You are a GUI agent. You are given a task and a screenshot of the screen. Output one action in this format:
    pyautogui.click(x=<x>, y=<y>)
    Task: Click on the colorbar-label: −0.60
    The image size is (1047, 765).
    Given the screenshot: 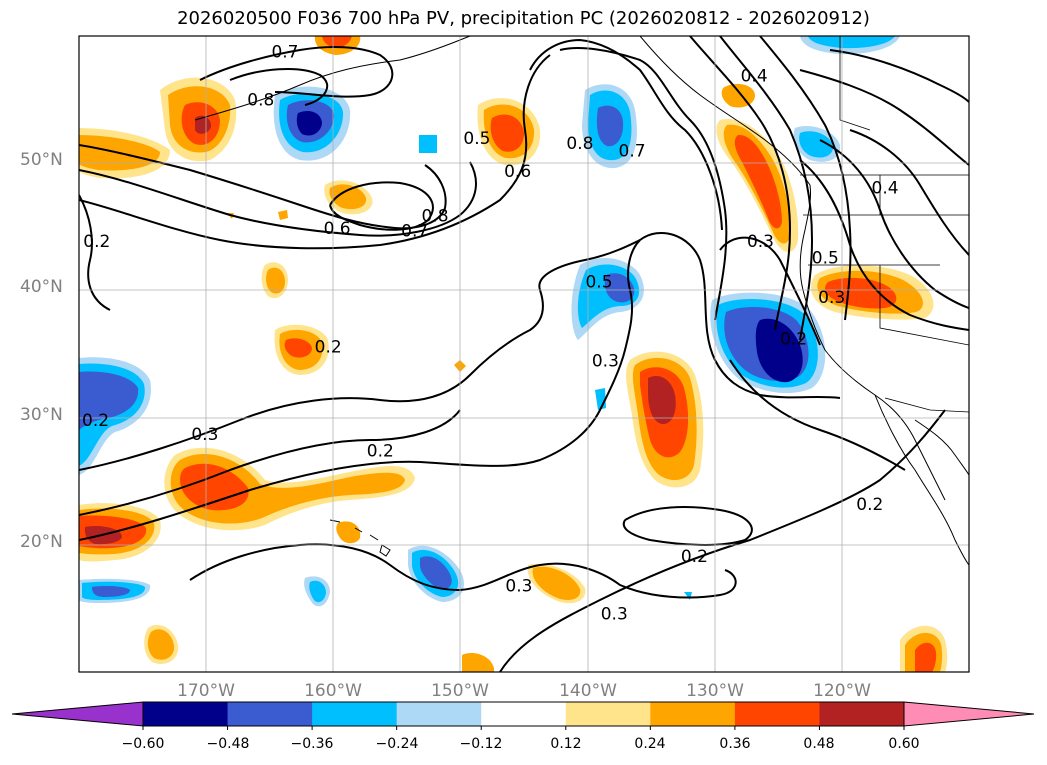 What is the action you would take?
    pyautogui.click(x=143, y=744)
    